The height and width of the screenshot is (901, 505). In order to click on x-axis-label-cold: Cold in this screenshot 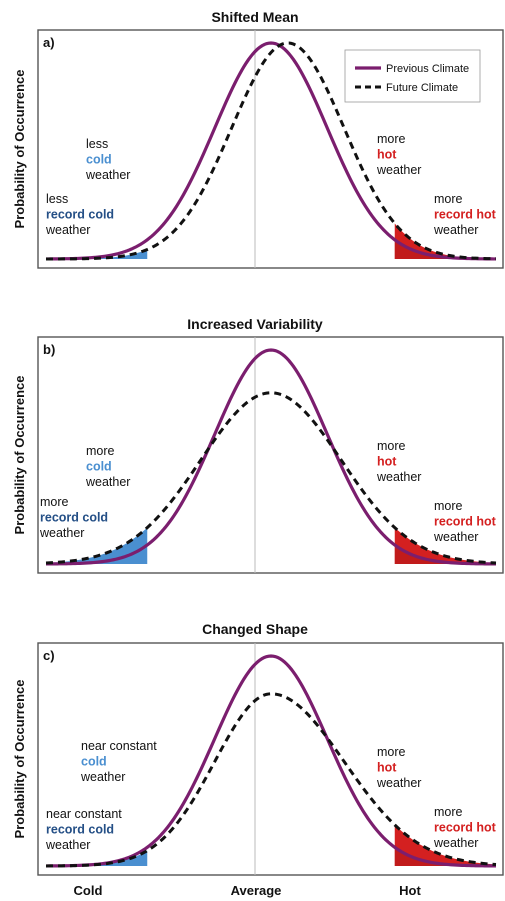, I will do `click(88, 890)`.